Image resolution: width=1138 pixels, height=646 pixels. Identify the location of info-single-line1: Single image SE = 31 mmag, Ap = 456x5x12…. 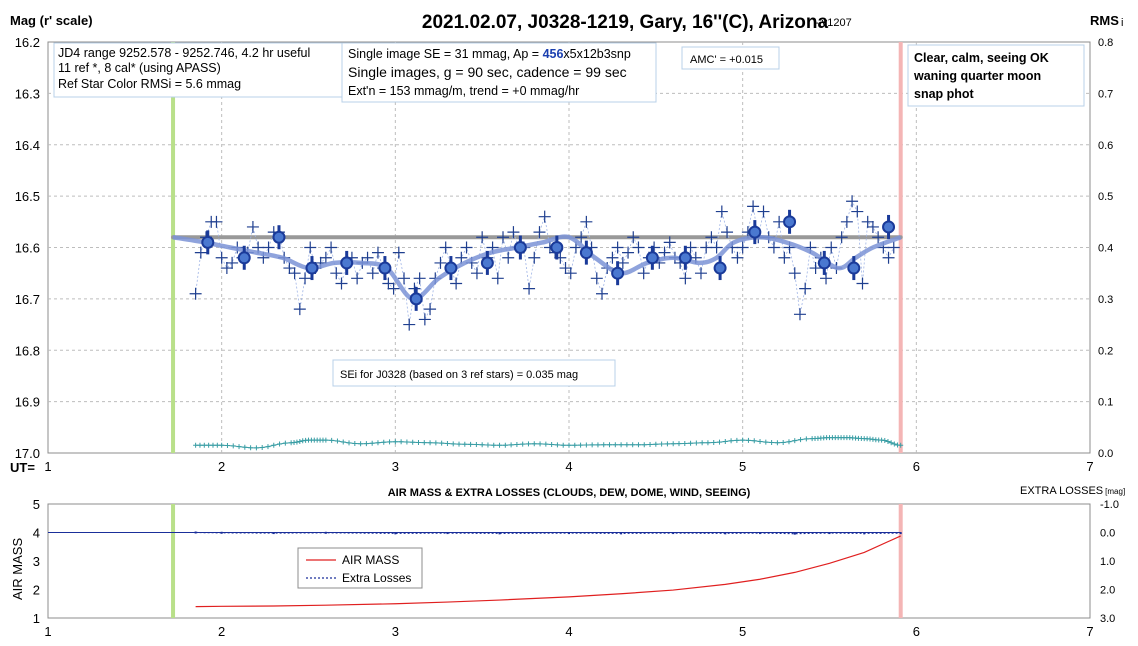
(489, 54).